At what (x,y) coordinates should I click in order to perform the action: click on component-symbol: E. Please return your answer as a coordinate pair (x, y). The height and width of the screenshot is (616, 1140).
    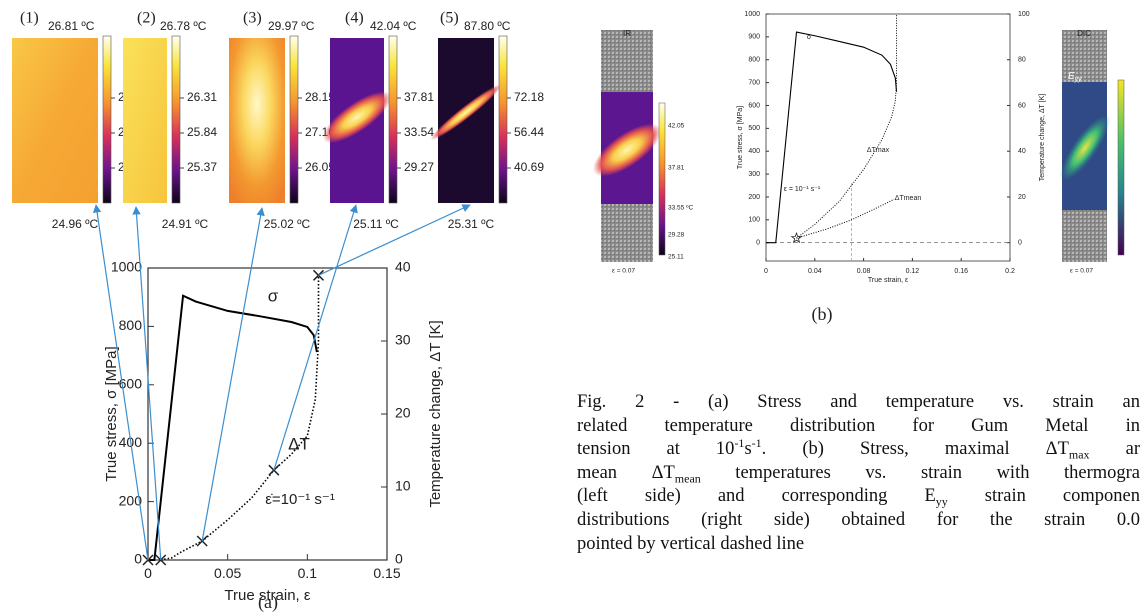
    Looking at the image, I should click on (1071, 76).